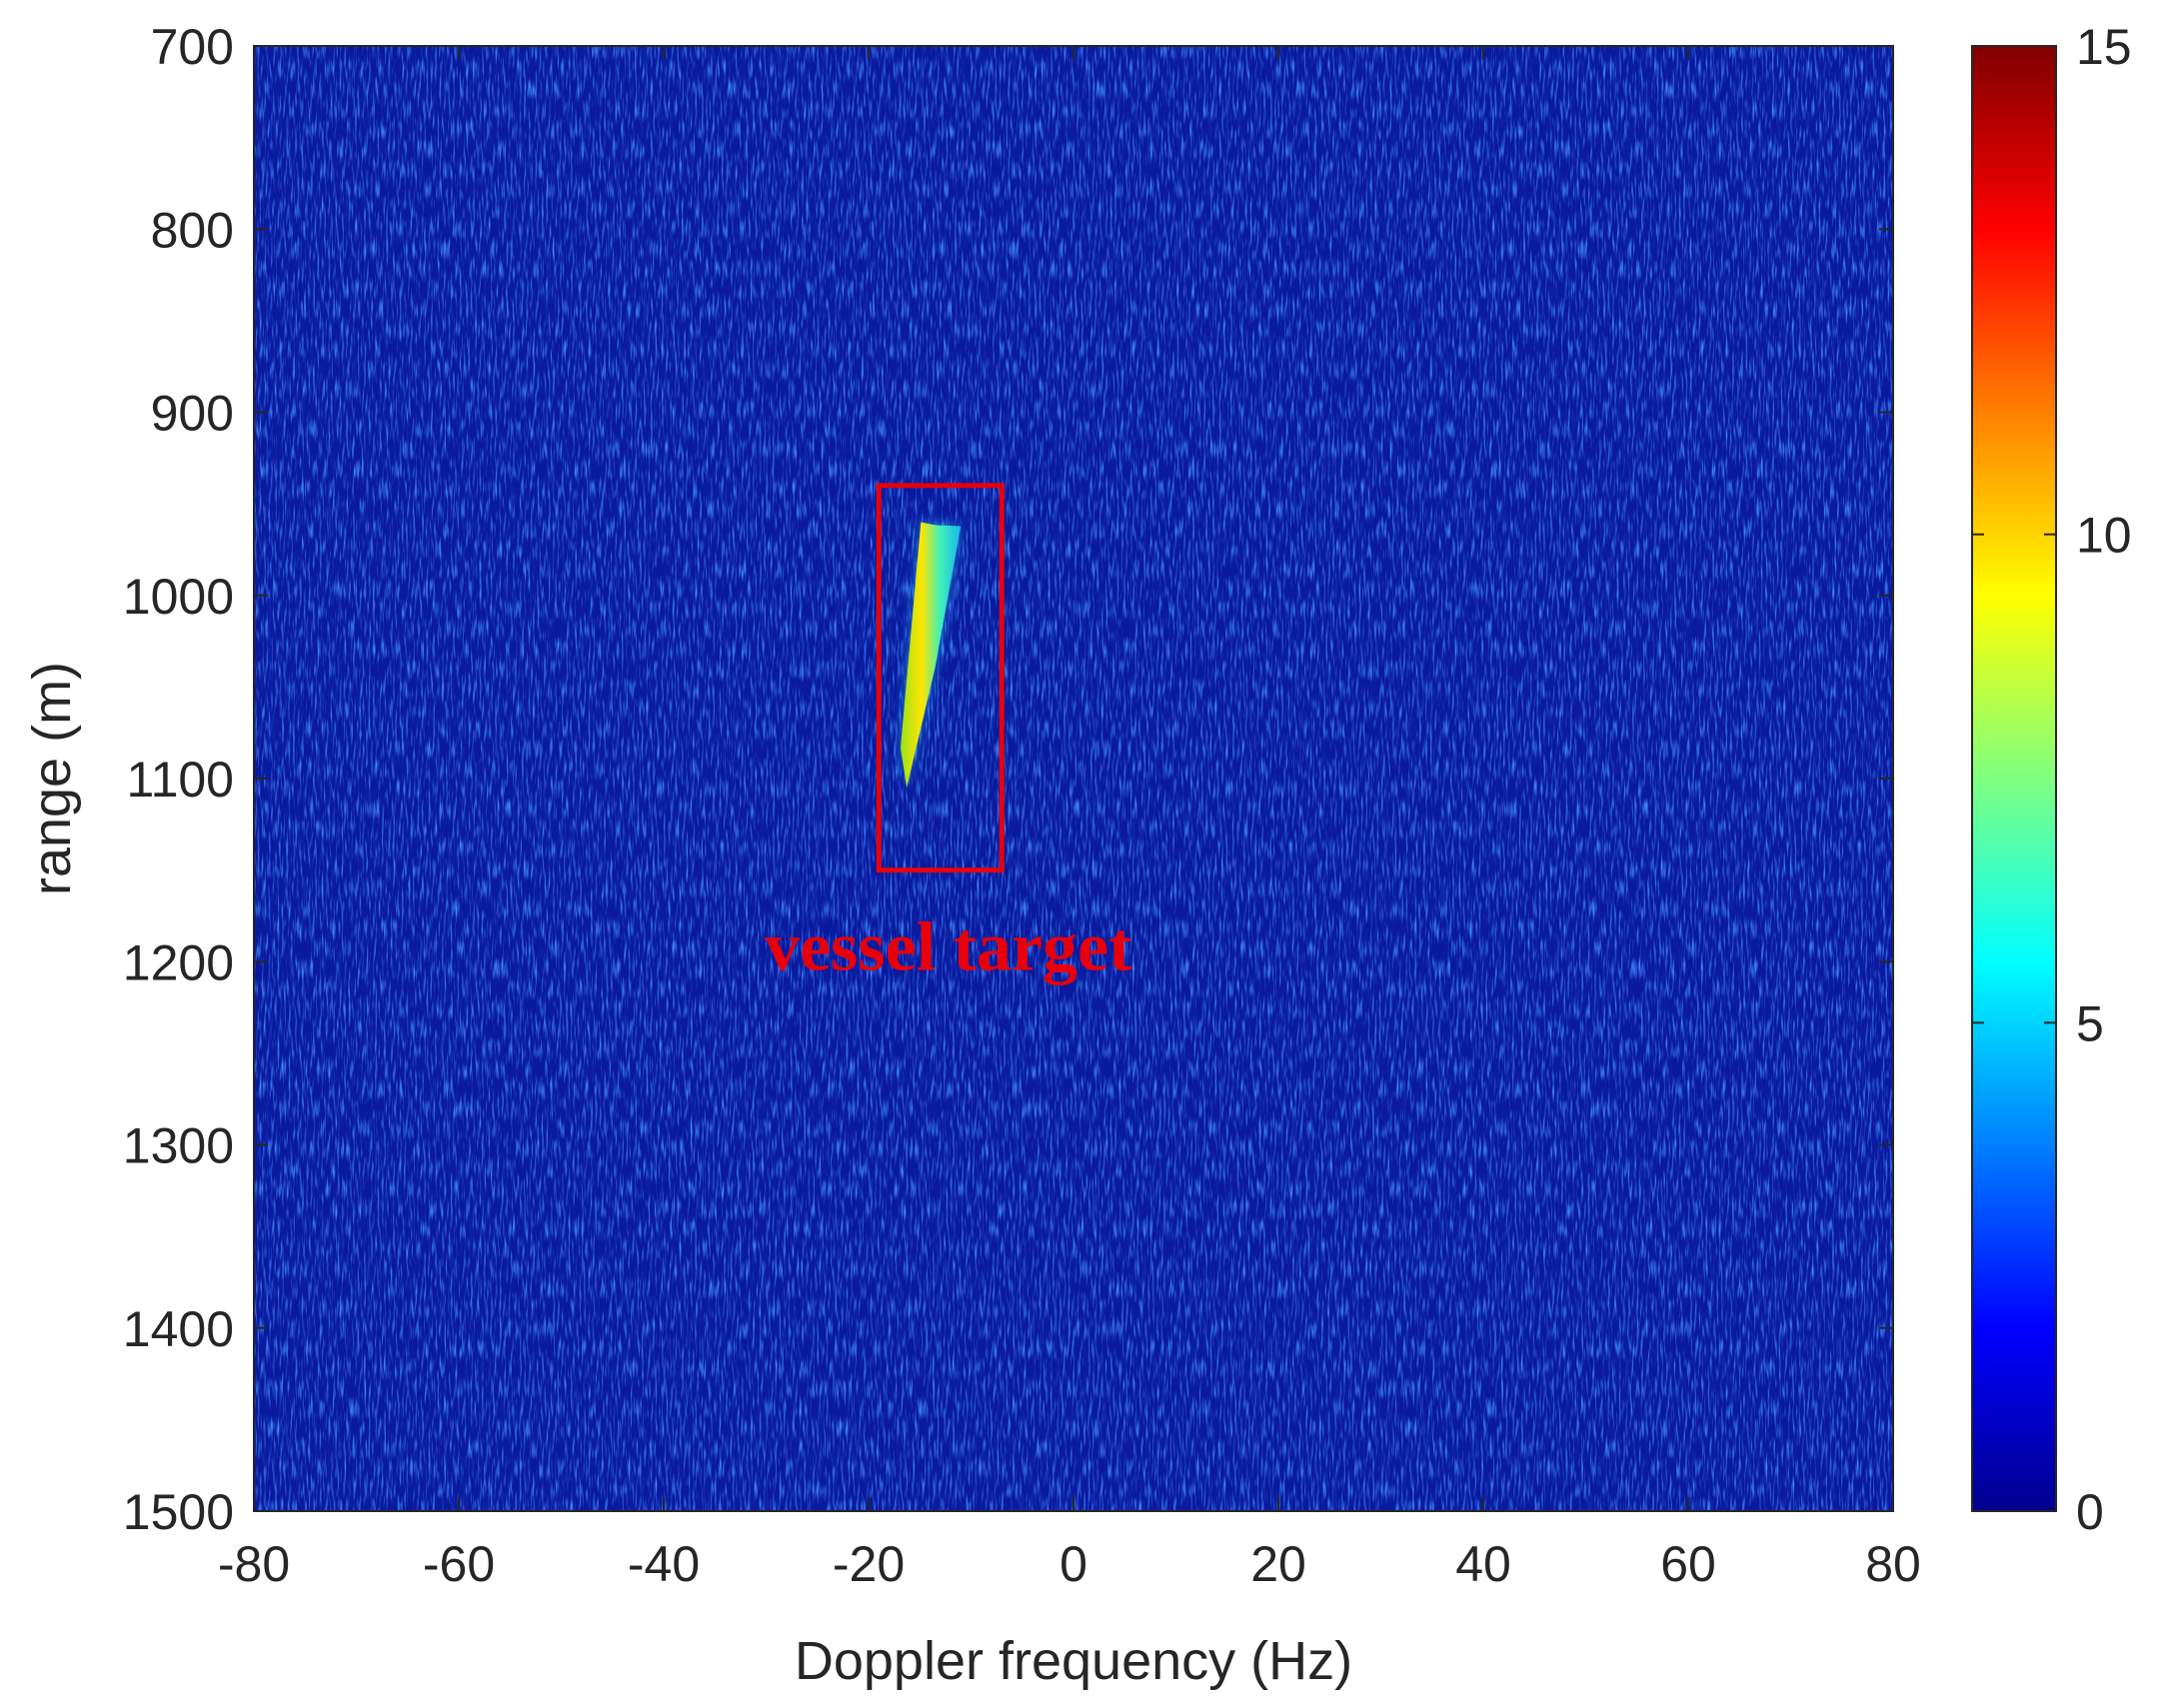  What do you see at coordinates (192, 414) in the screenshot?
I see `y-tick-label: 900` at bounding box center [192, 414].